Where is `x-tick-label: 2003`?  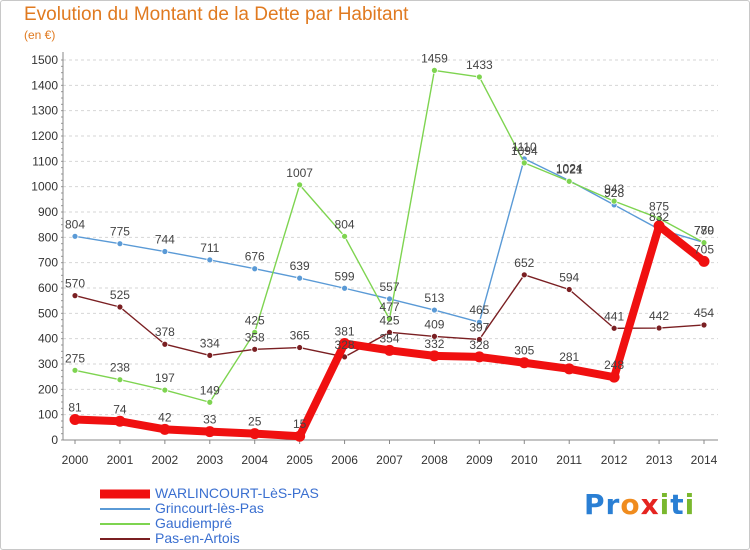
x-tick-label: 2003 is located at coordinates (209, 460).